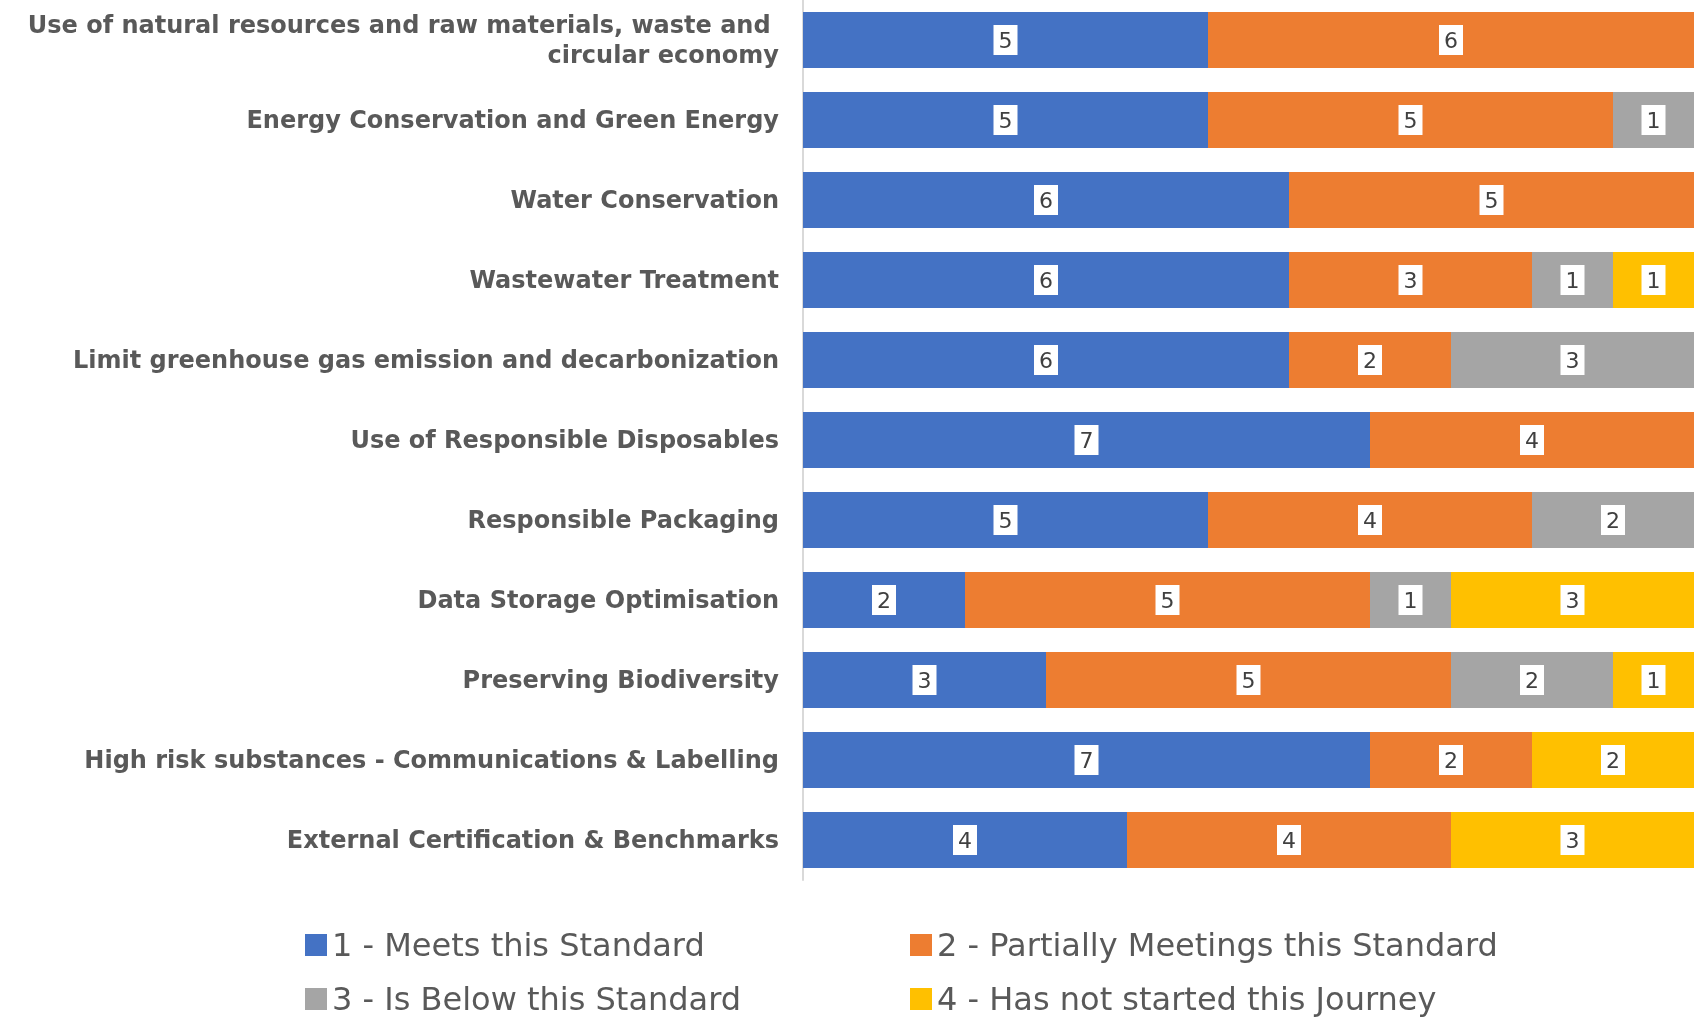 Image resolution: width=1698 pixels, height=1020 pixels. What do you see at coordinates (532, 840) in the screenshot?
I see `y-tick-label: External Certification & Benchmarks` at bounding box center [532, 840].